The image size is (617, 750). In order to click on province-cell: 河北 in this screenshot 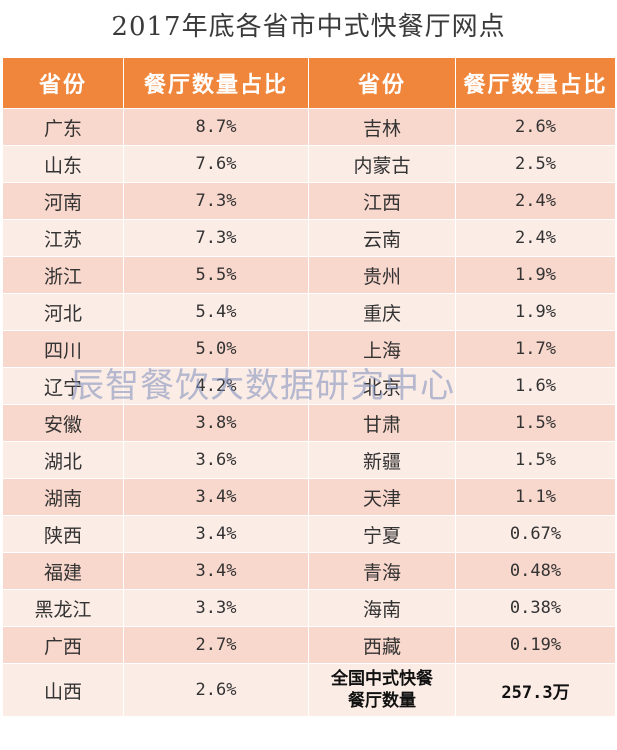, I will do `click(63, 312)`.